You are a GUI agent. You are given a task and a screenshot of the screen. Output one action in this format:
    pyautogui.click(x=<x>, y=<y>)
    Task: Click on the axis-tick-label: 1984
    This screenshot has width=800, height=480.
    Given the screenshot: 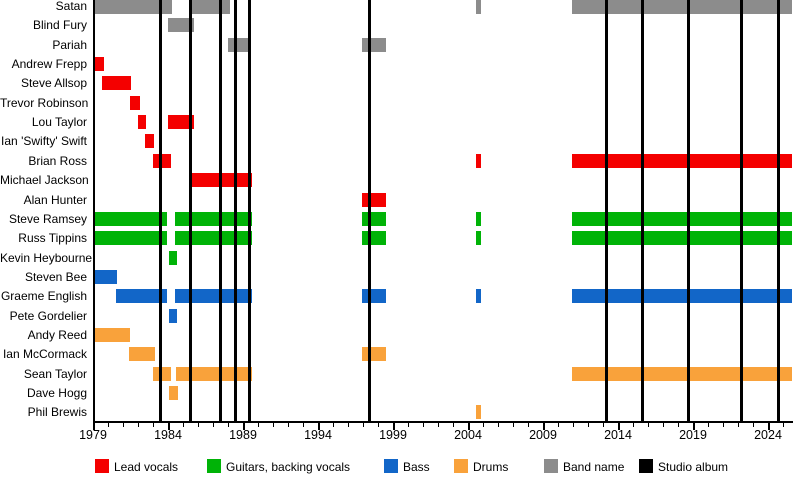 What is the action you would take?
    pyautogui.click(x=168, y=435)
    